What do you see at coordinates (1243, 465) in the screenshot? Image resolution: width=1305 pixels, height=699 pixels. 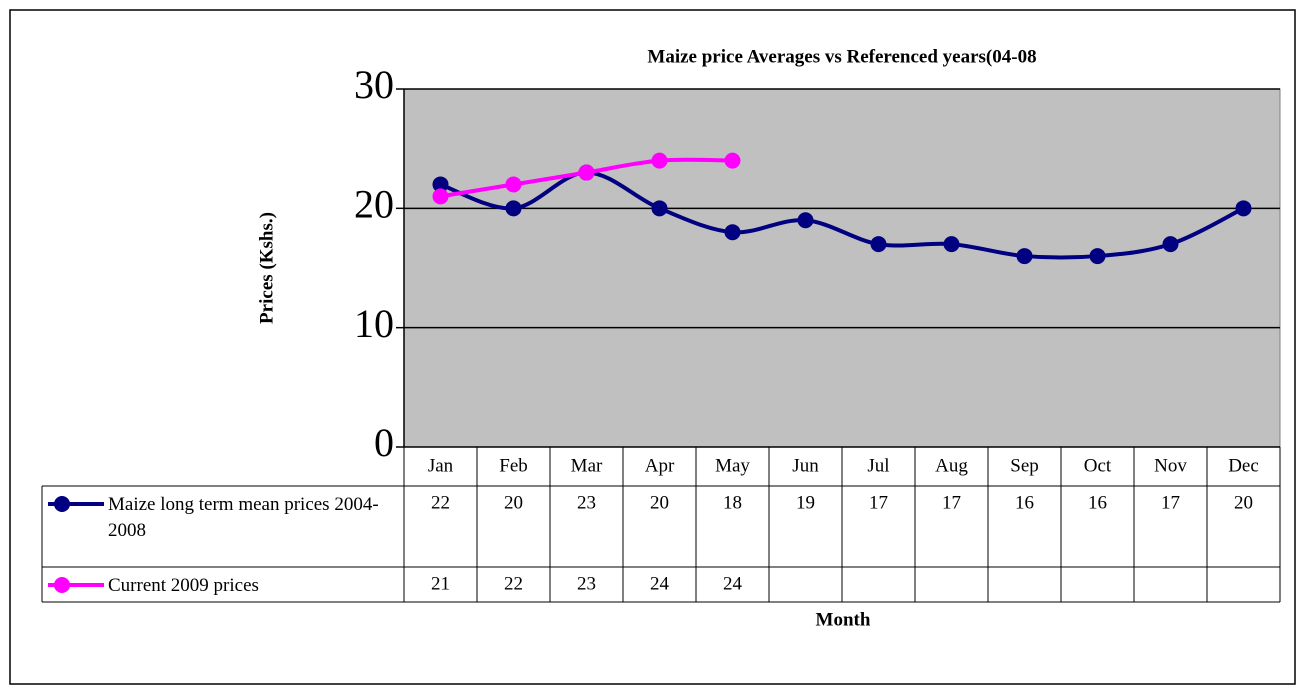 I see `x-tick-label: Dec` at bounding box center [1243, 465].